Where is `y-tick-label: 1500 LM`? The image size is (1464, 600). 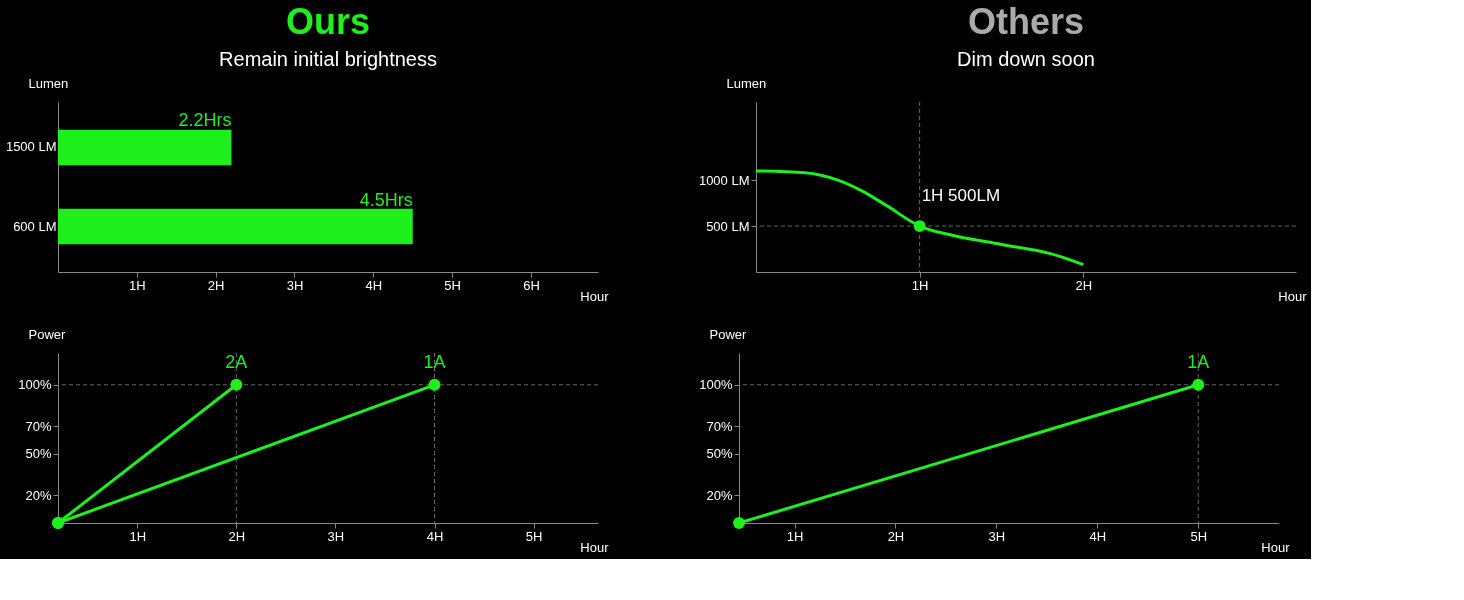 y-tick-label: 1500 LM is located at coordinates (31, 147).